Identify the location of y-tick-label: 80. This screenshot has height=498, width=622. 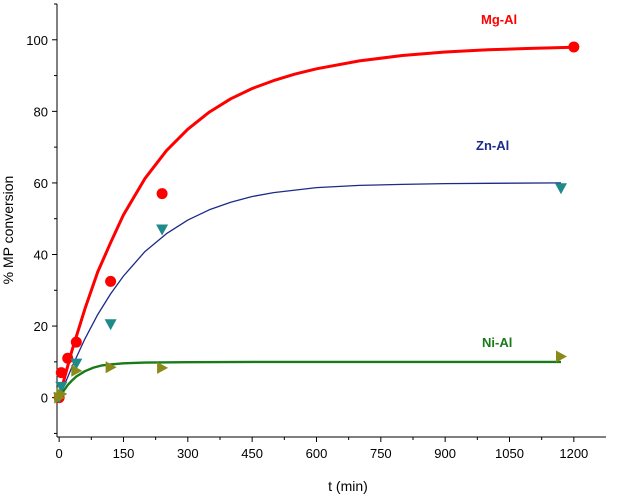
(41, 111).